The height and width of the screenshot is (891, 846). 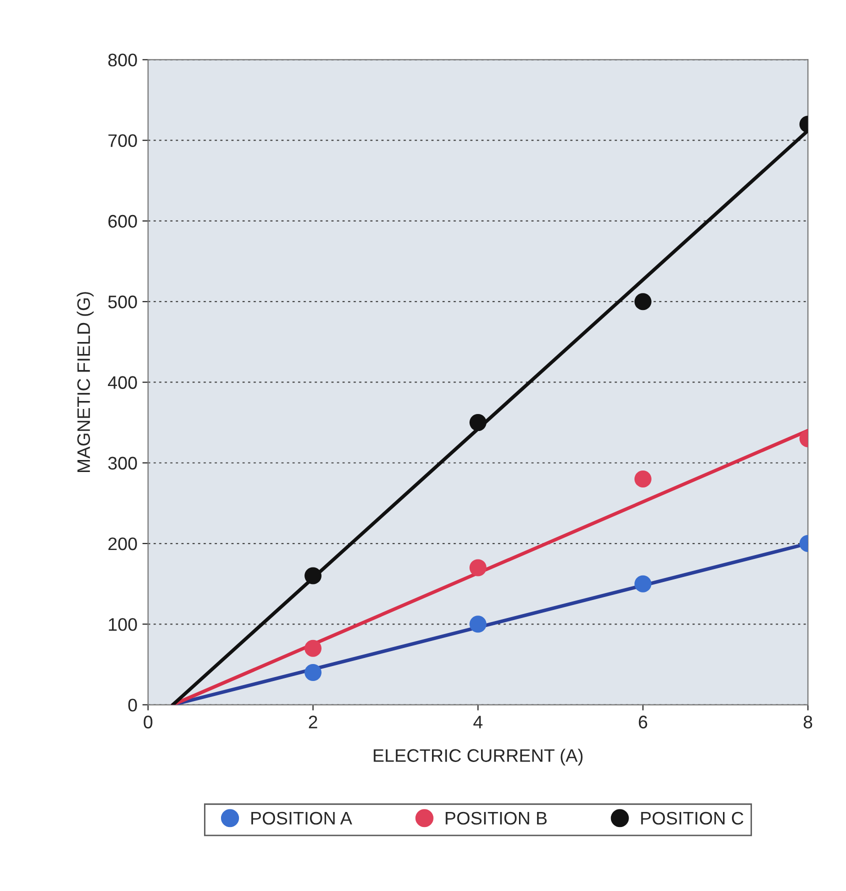 What do you see at coordinates (85, 382) in the screenshot?
I see `y-axis-title: MAGNETIC FIELD (G)` at bounding box center [85, 382].